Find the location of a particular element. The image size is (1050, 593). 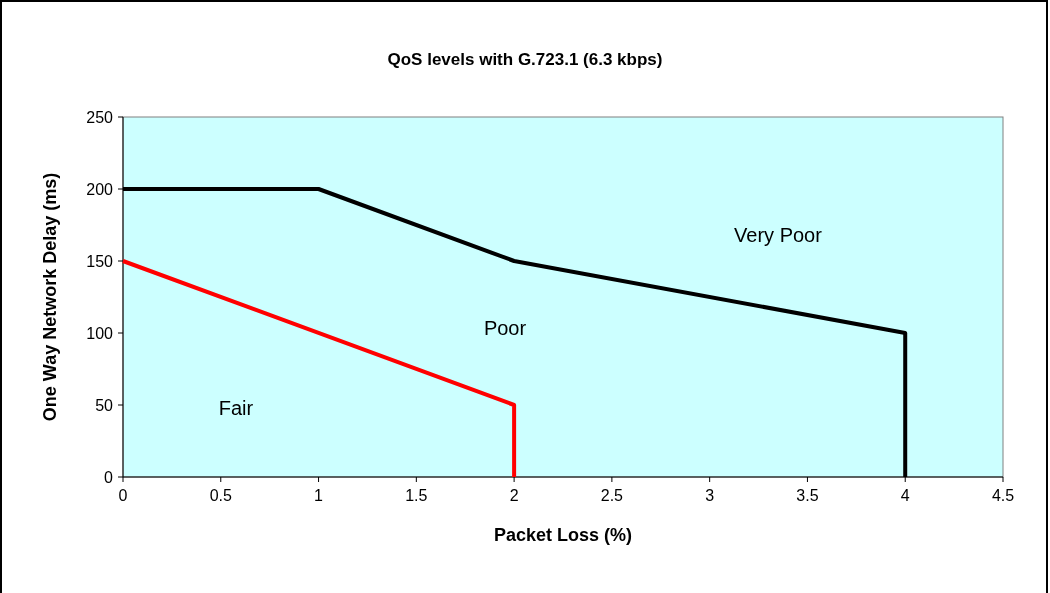

annotation: Fair is located at coordinates (236, 408).